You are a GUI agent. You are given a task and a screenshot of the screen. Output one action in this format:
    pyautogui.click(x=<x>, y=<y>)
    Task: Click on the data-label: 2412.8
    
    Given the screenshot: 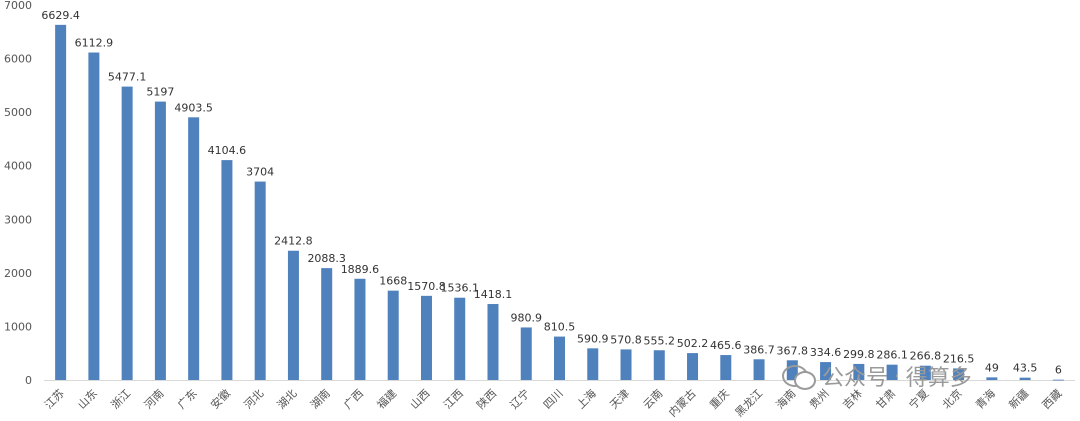 What is the action you would take?
    pyautogui.click(x=293, y=241)
    